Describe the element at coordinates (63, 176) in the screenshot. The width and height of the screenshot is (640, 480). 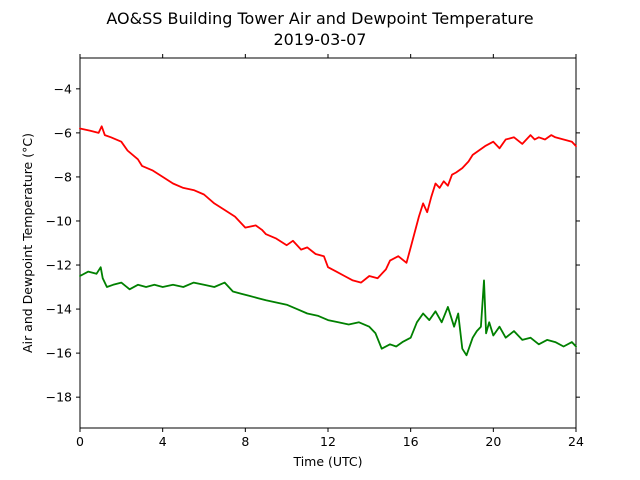
I see `y-tick-label: −8` at that location.